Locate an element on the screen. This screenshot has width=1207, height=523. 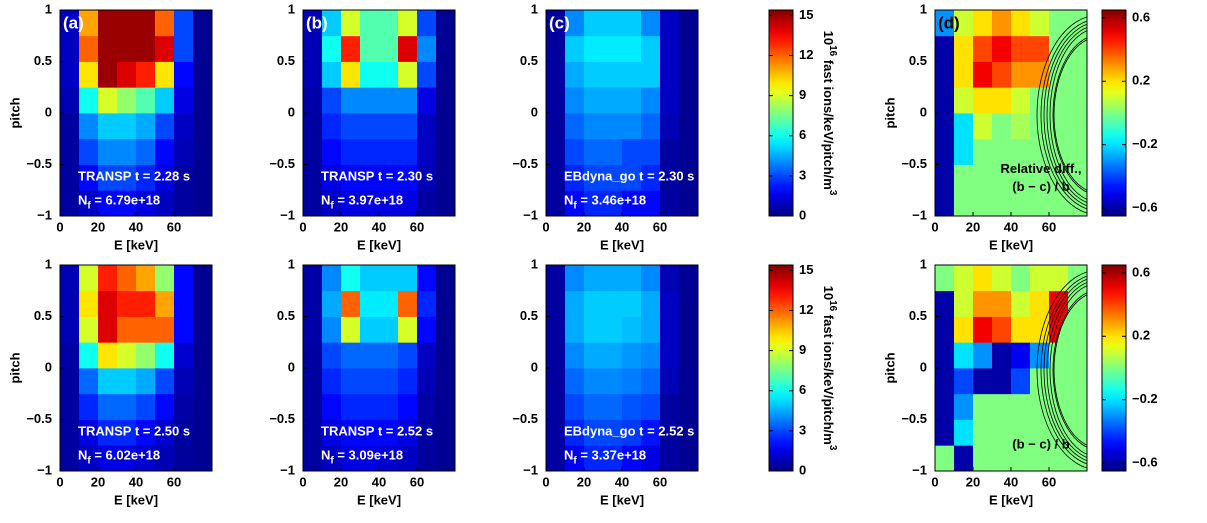
y-tick-label: −0.5 is located at coordinates (914, 163).